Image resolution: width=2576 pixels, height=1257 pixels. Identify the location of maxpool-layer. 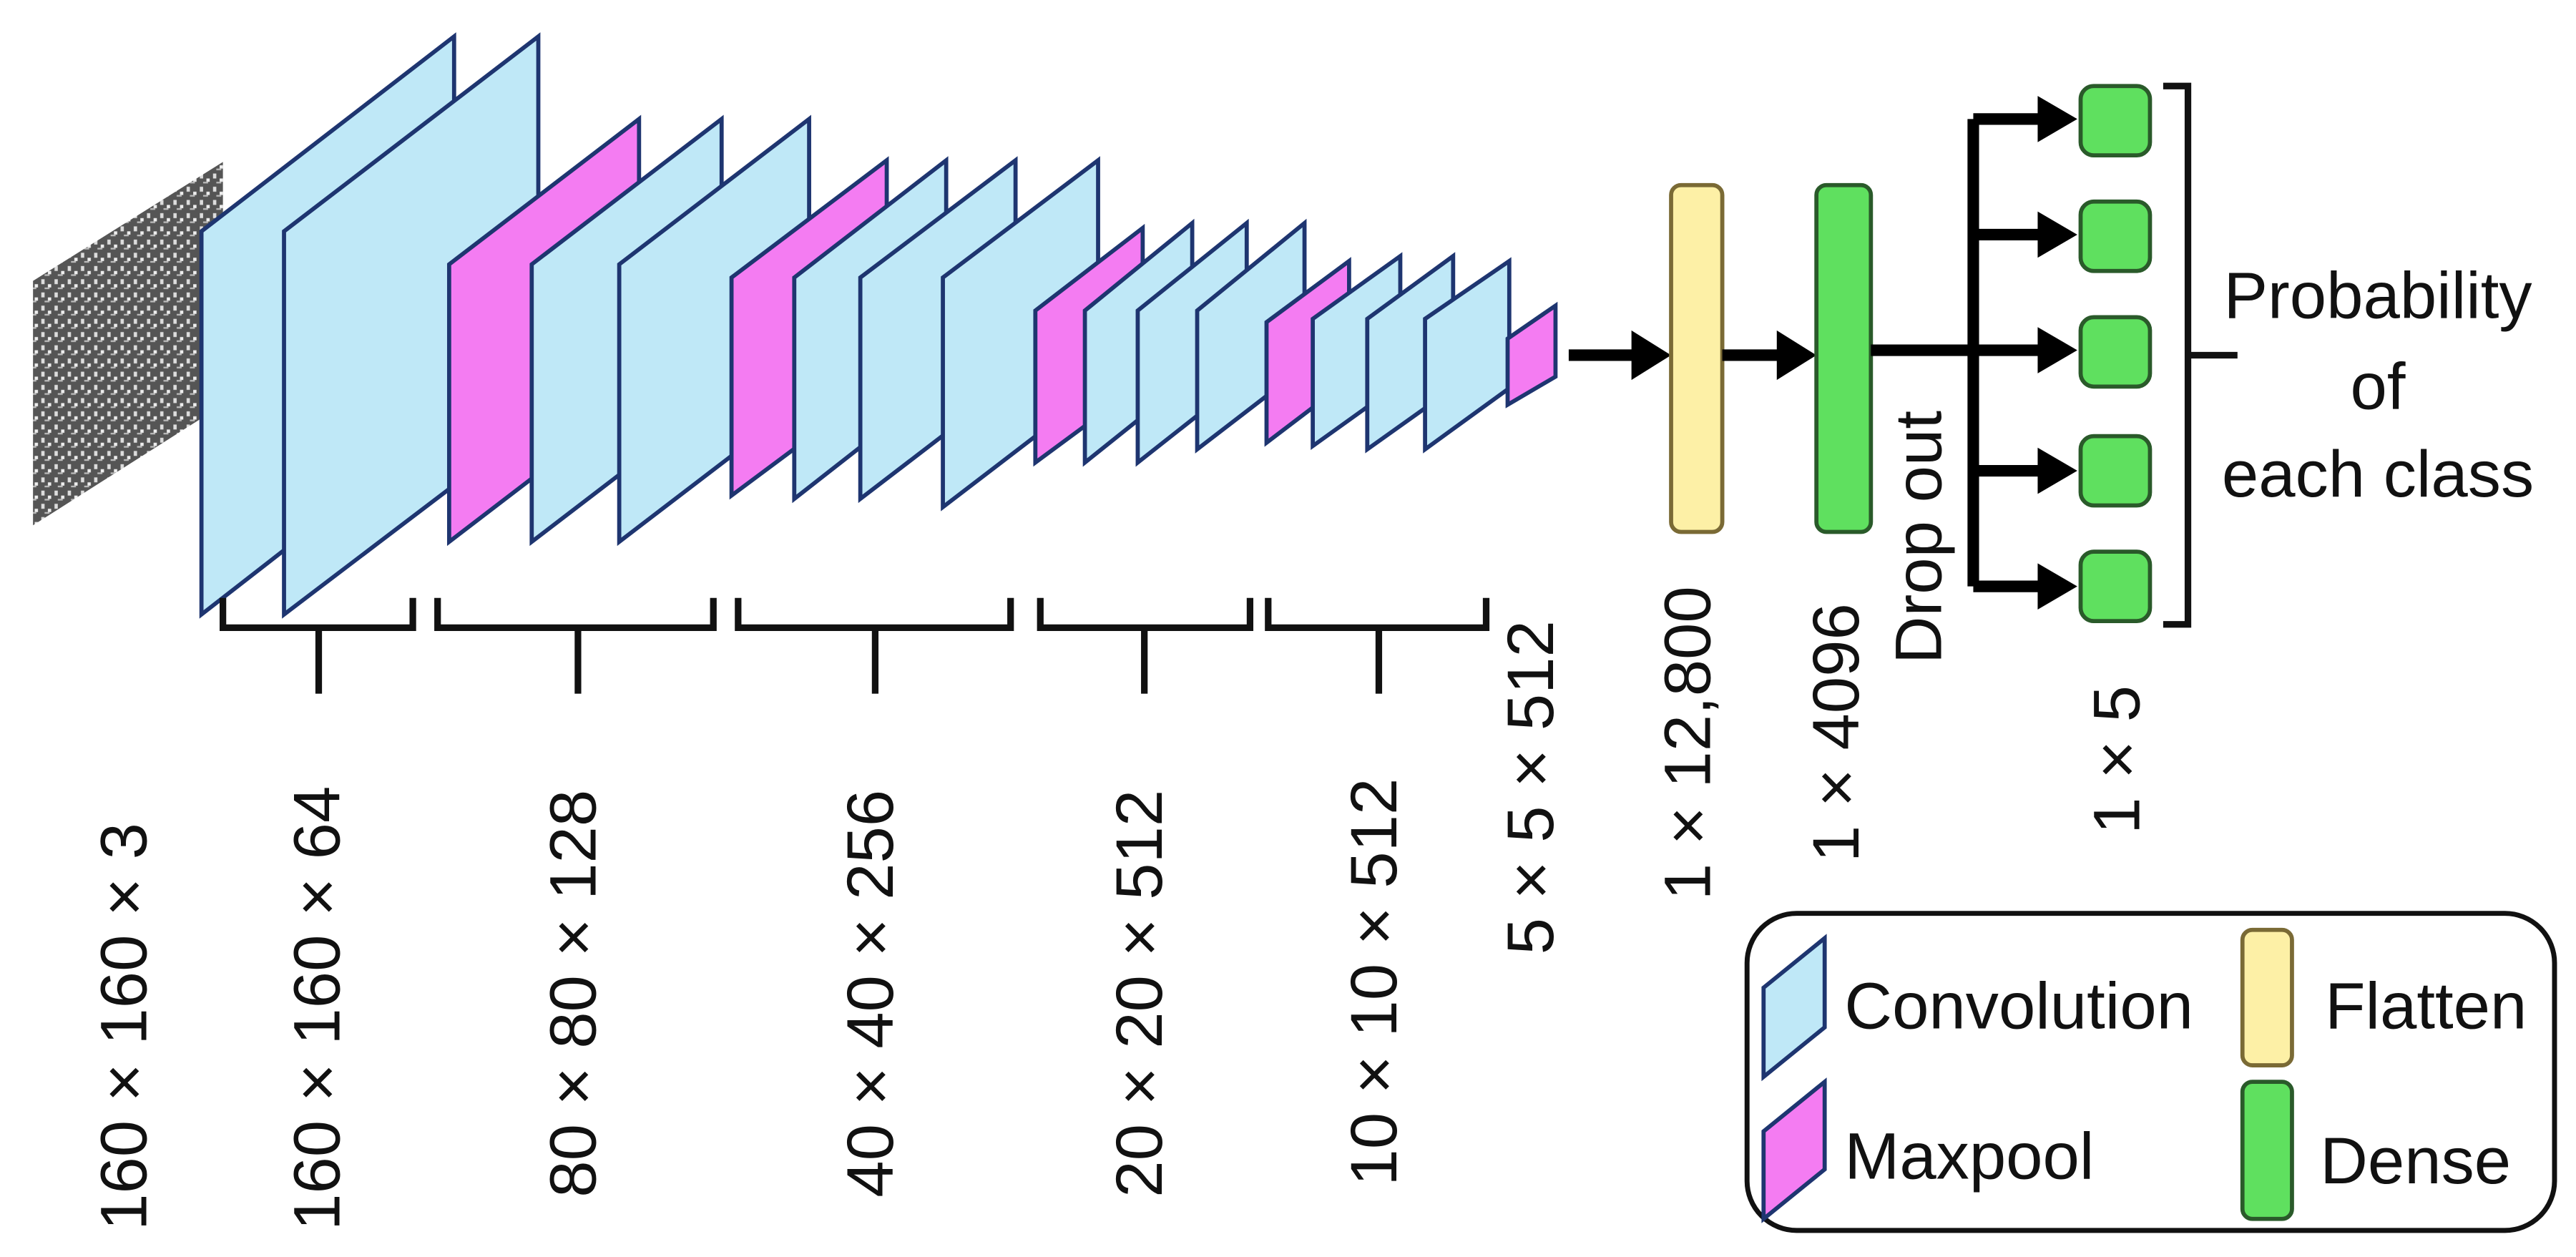
(1532, 355).